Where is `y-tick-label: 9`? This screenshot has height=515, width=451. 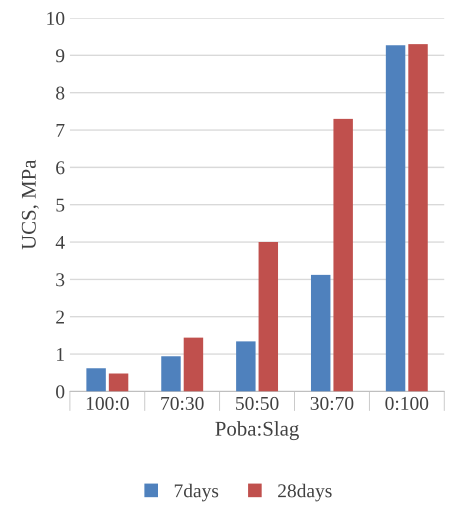 y-tick-label: 9 is located at coordinates (60, 55).